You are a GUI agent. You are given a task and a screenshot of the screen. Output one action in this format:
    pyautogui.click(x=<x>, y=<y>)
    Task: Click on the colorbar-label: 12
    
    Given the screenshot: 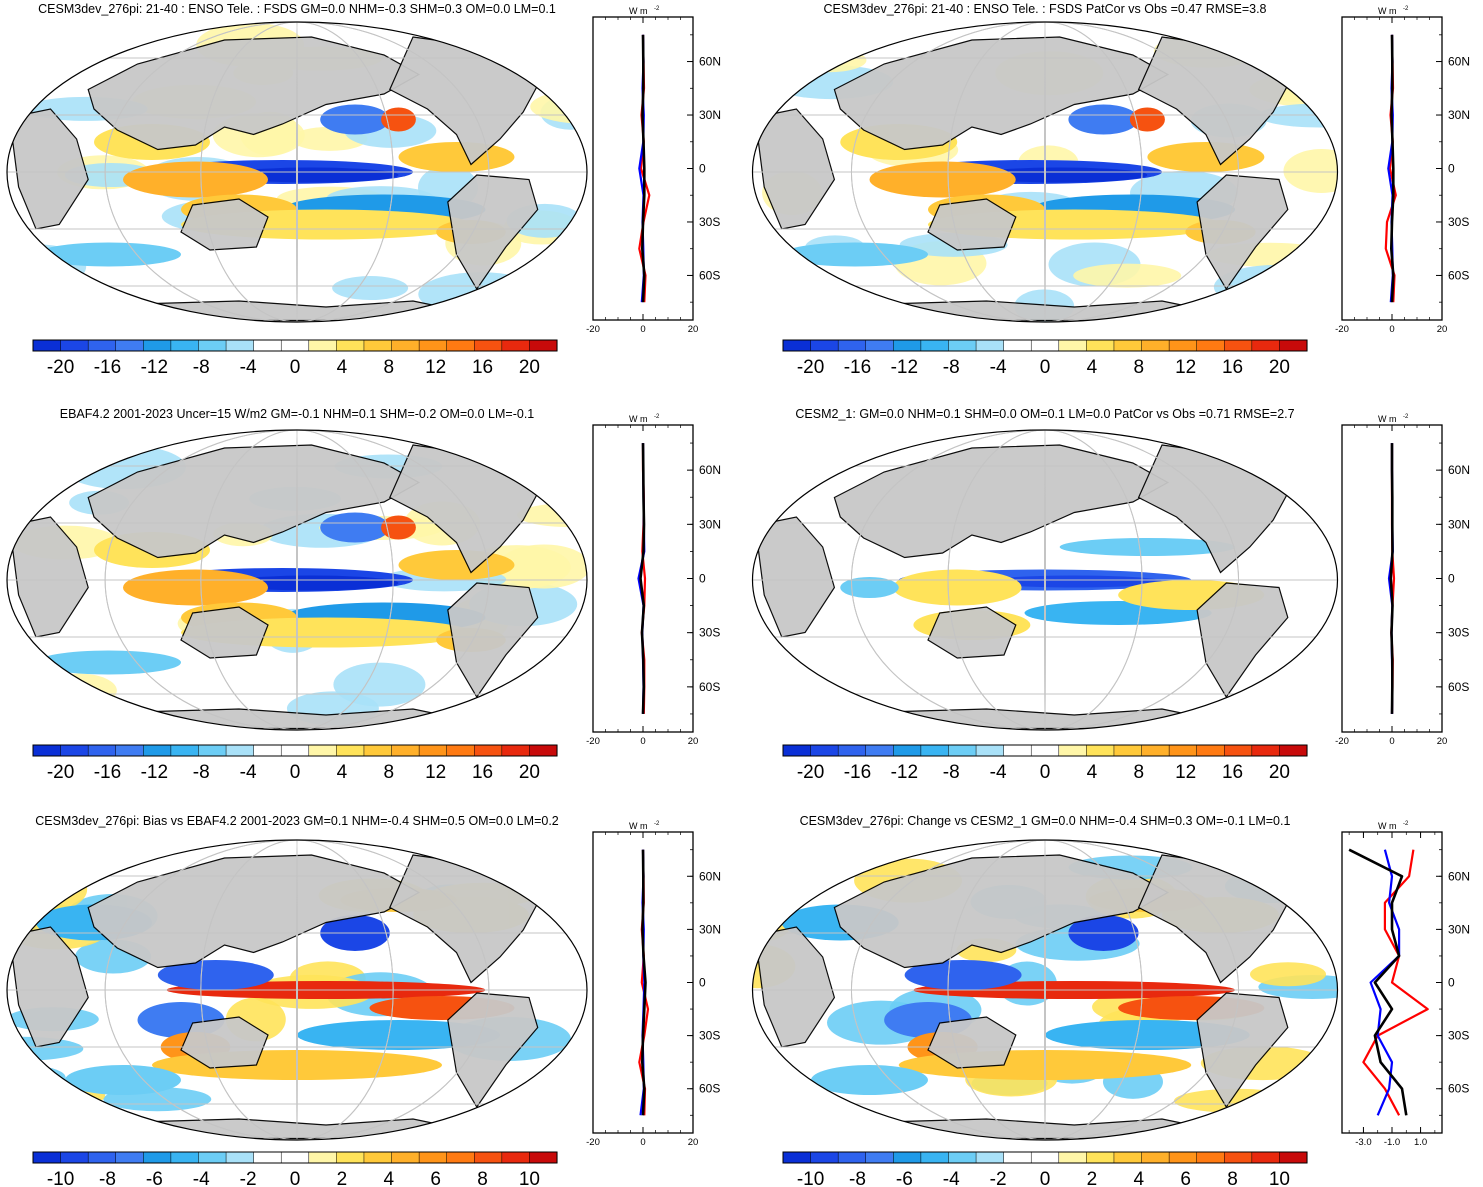 What is the action you would take?
    pyautogui.click(x=1185, y=367)
    